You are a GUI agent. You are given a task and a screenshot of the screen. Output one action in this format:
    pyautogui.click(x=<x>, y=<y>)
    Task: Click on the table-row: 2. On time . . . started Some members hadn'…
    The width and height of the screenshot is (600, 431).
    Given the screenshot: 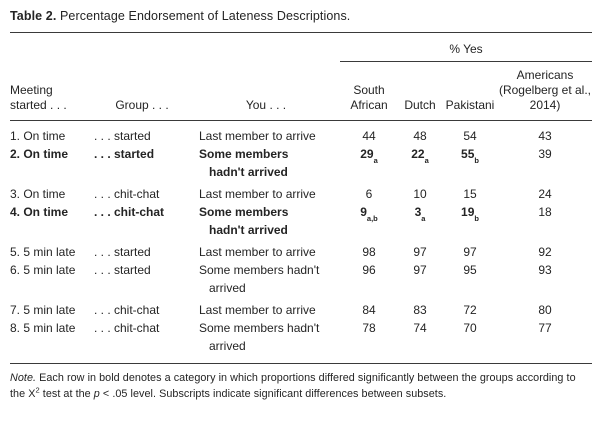 What is the action you would take?
    pyautogui.click(x=301, y=163)
    